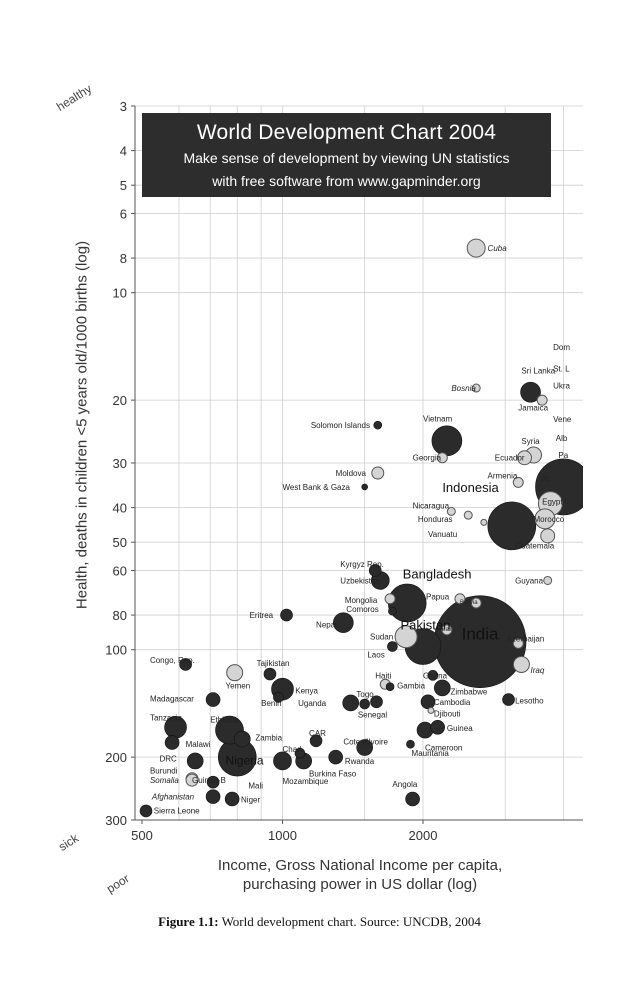 The image size is (639, 1000). I want to click on point-label: Pa, so click(563, 455).